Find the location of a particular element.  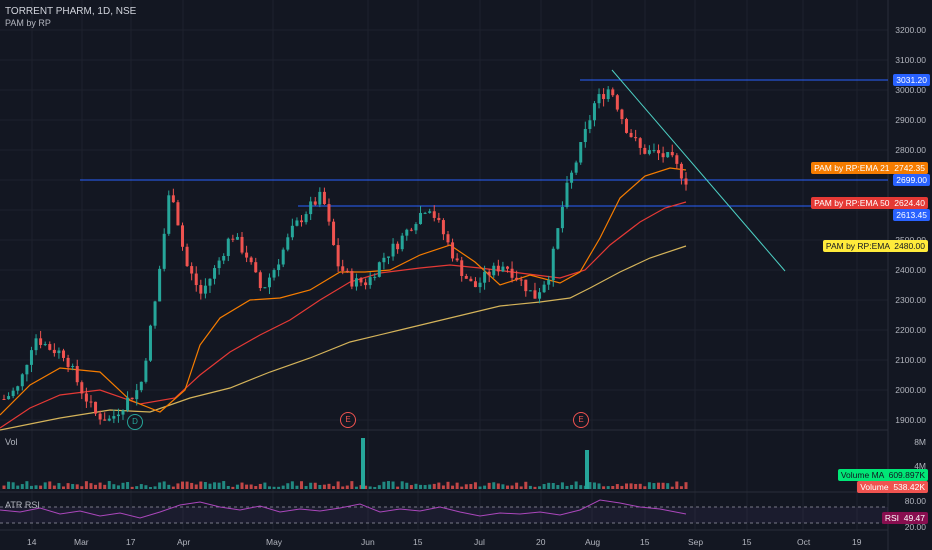

price-axis-label: 2000.00 is located at coordinates (910, 390).